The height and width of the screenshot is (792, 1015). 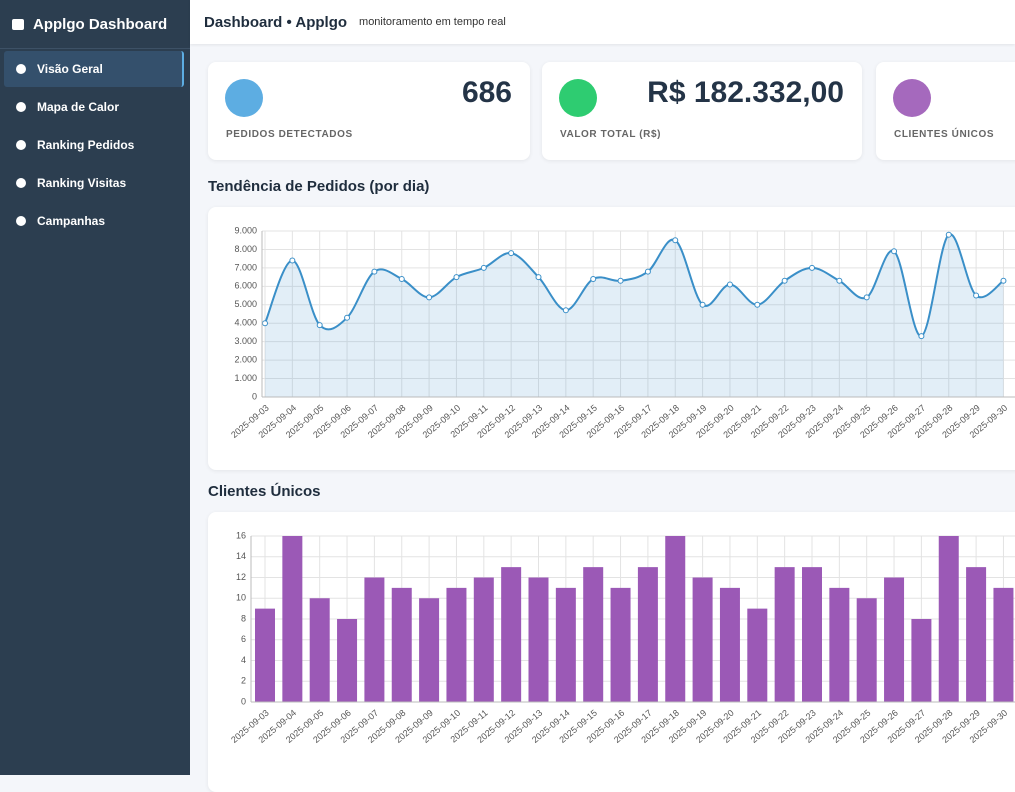 What do you see at coordinates (745, 92) in the screenshot?
I see `card-value: R$ 182.332,00` at bounding box center [745, 92].